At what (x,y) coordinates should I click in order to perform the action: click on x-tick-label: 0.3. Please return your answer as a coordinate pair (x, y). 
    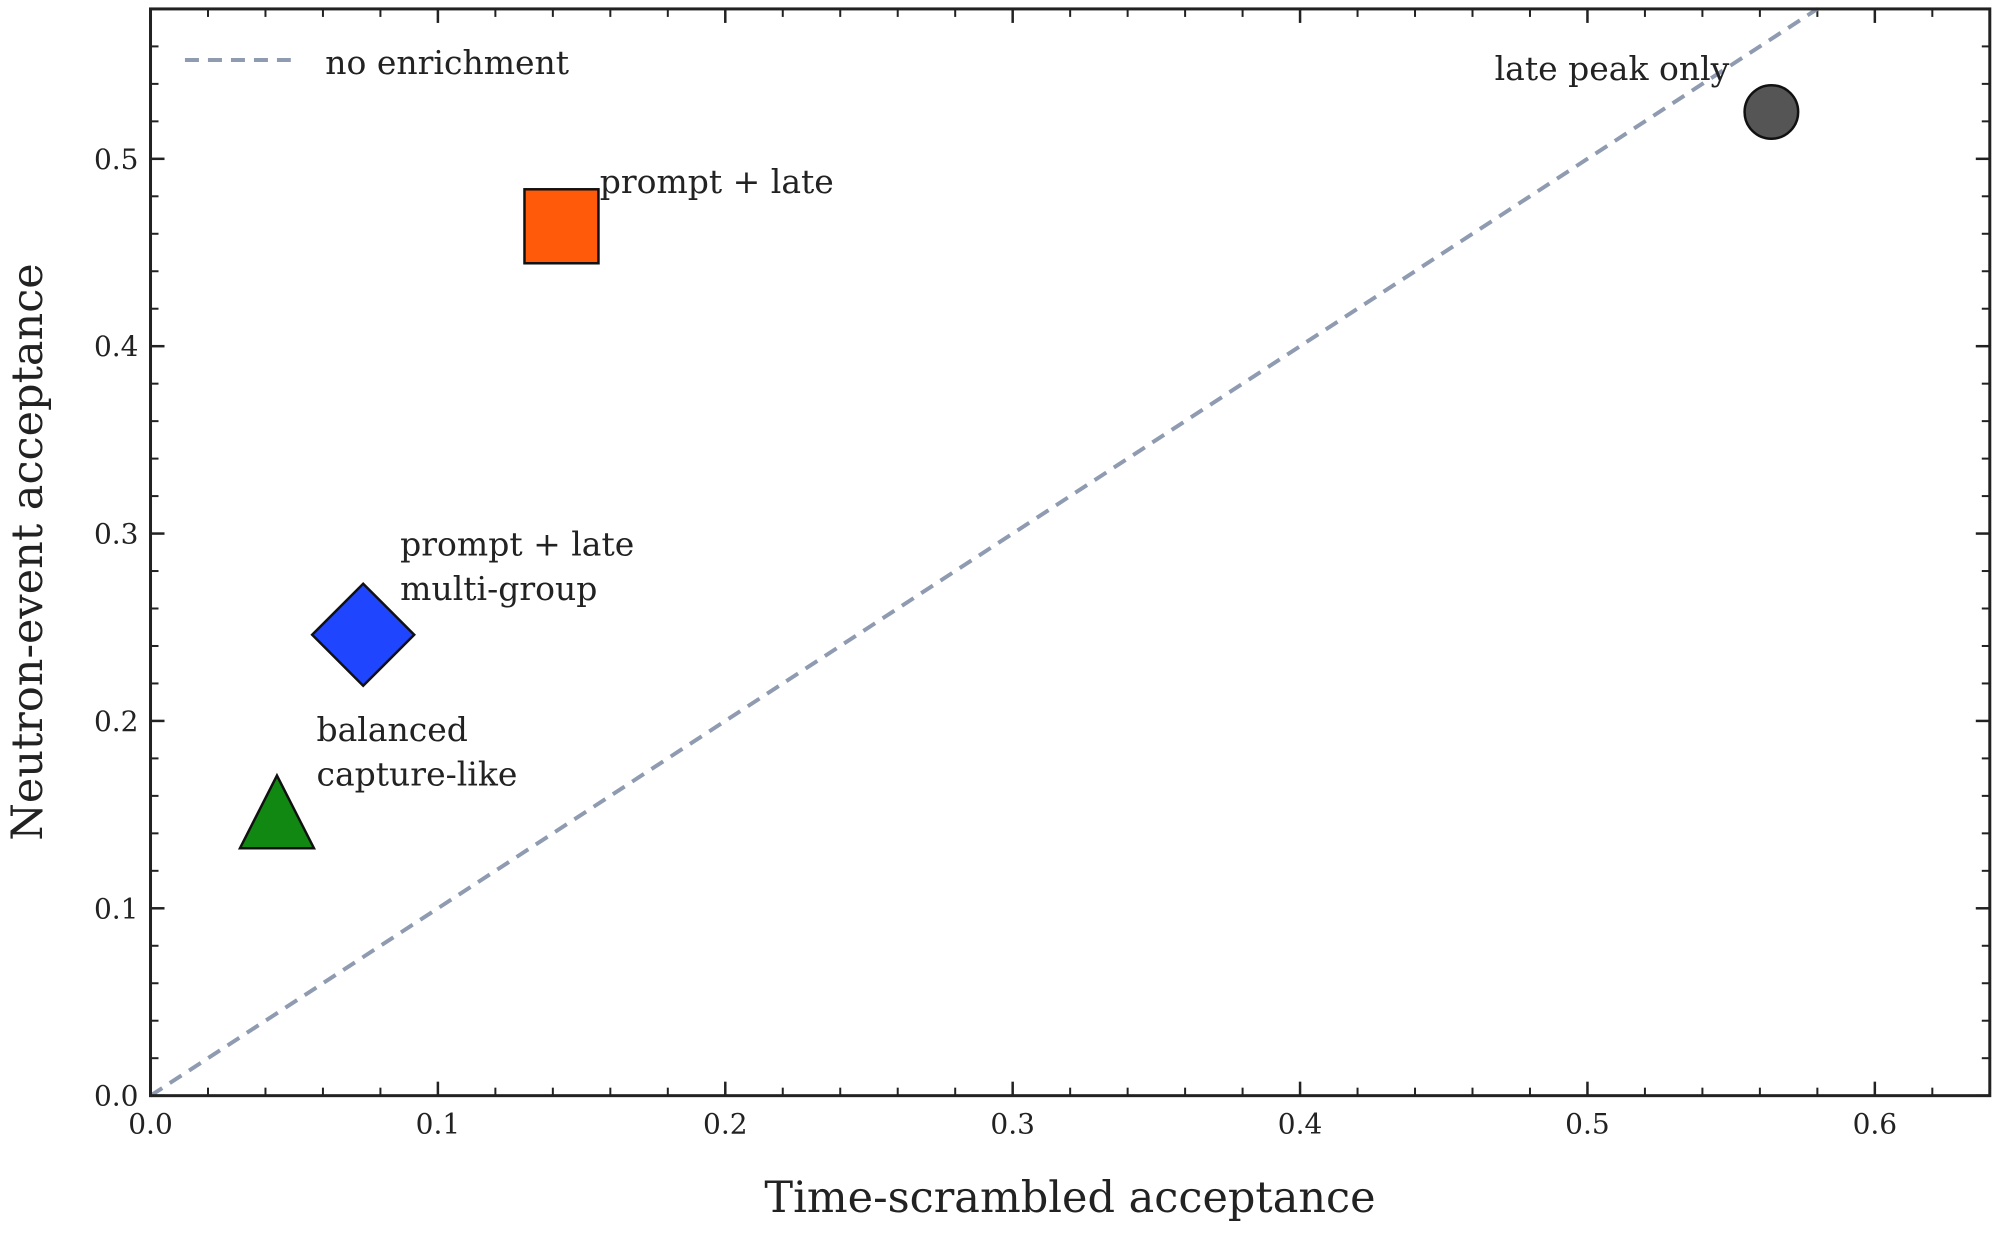
    Looking at the image, I should click on (1012, 1124).